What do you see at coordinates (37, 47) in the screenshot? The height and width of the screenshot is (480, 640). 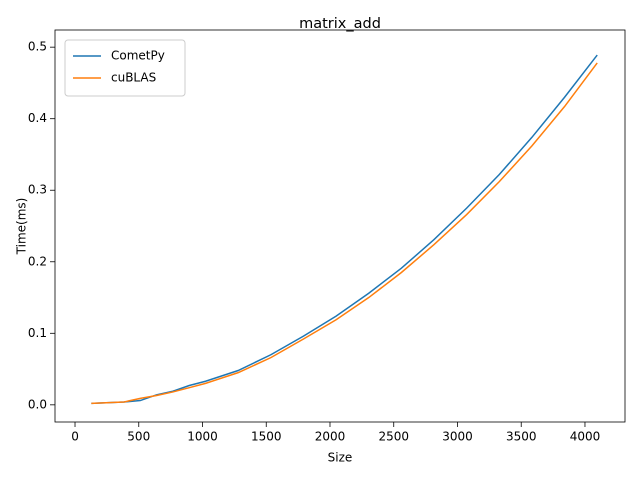 I see `y-tick-label: 0.5` at bounding box center [37, 47].